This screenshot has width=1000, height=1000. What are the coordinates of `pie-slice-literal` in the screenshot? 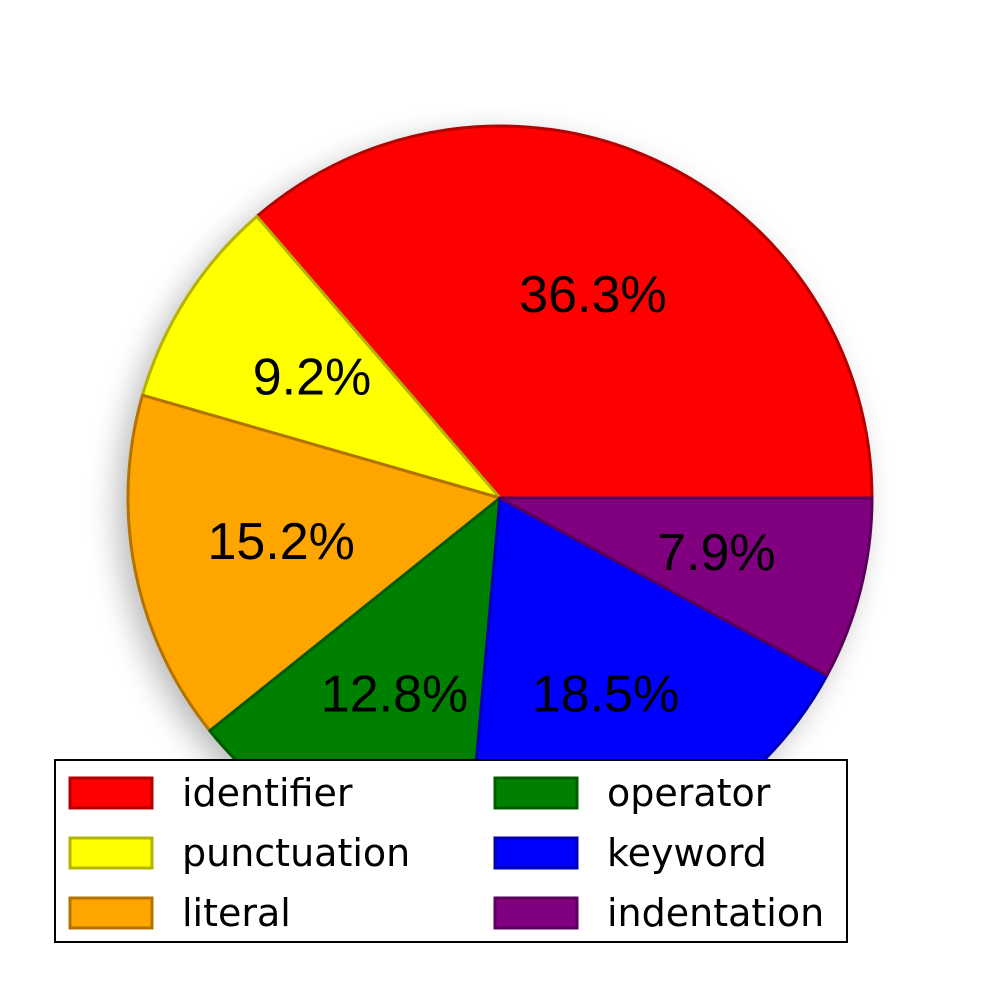 It's located at (314, 563).